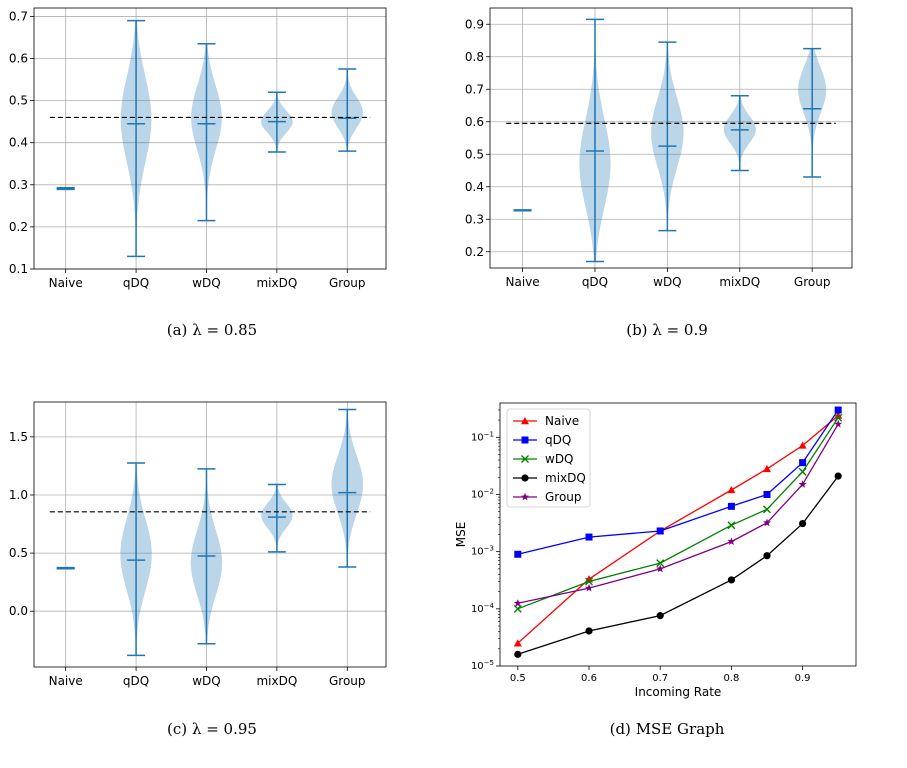  Describe the element at coordinates (18, 437) in the screenshot. I see `y-tick-label: 1.5` at that location.